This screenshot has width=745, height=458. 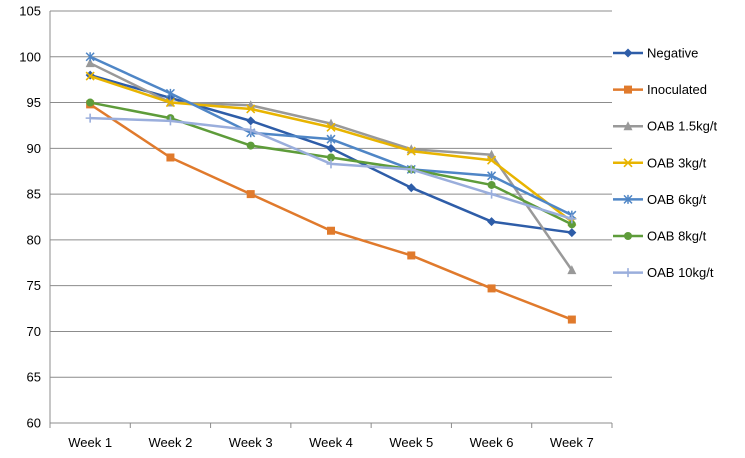 What do you see at coordinates (677, 89) in the screenshot?
I see `legend-label: Inoculated` at bounding box center [677, 89].